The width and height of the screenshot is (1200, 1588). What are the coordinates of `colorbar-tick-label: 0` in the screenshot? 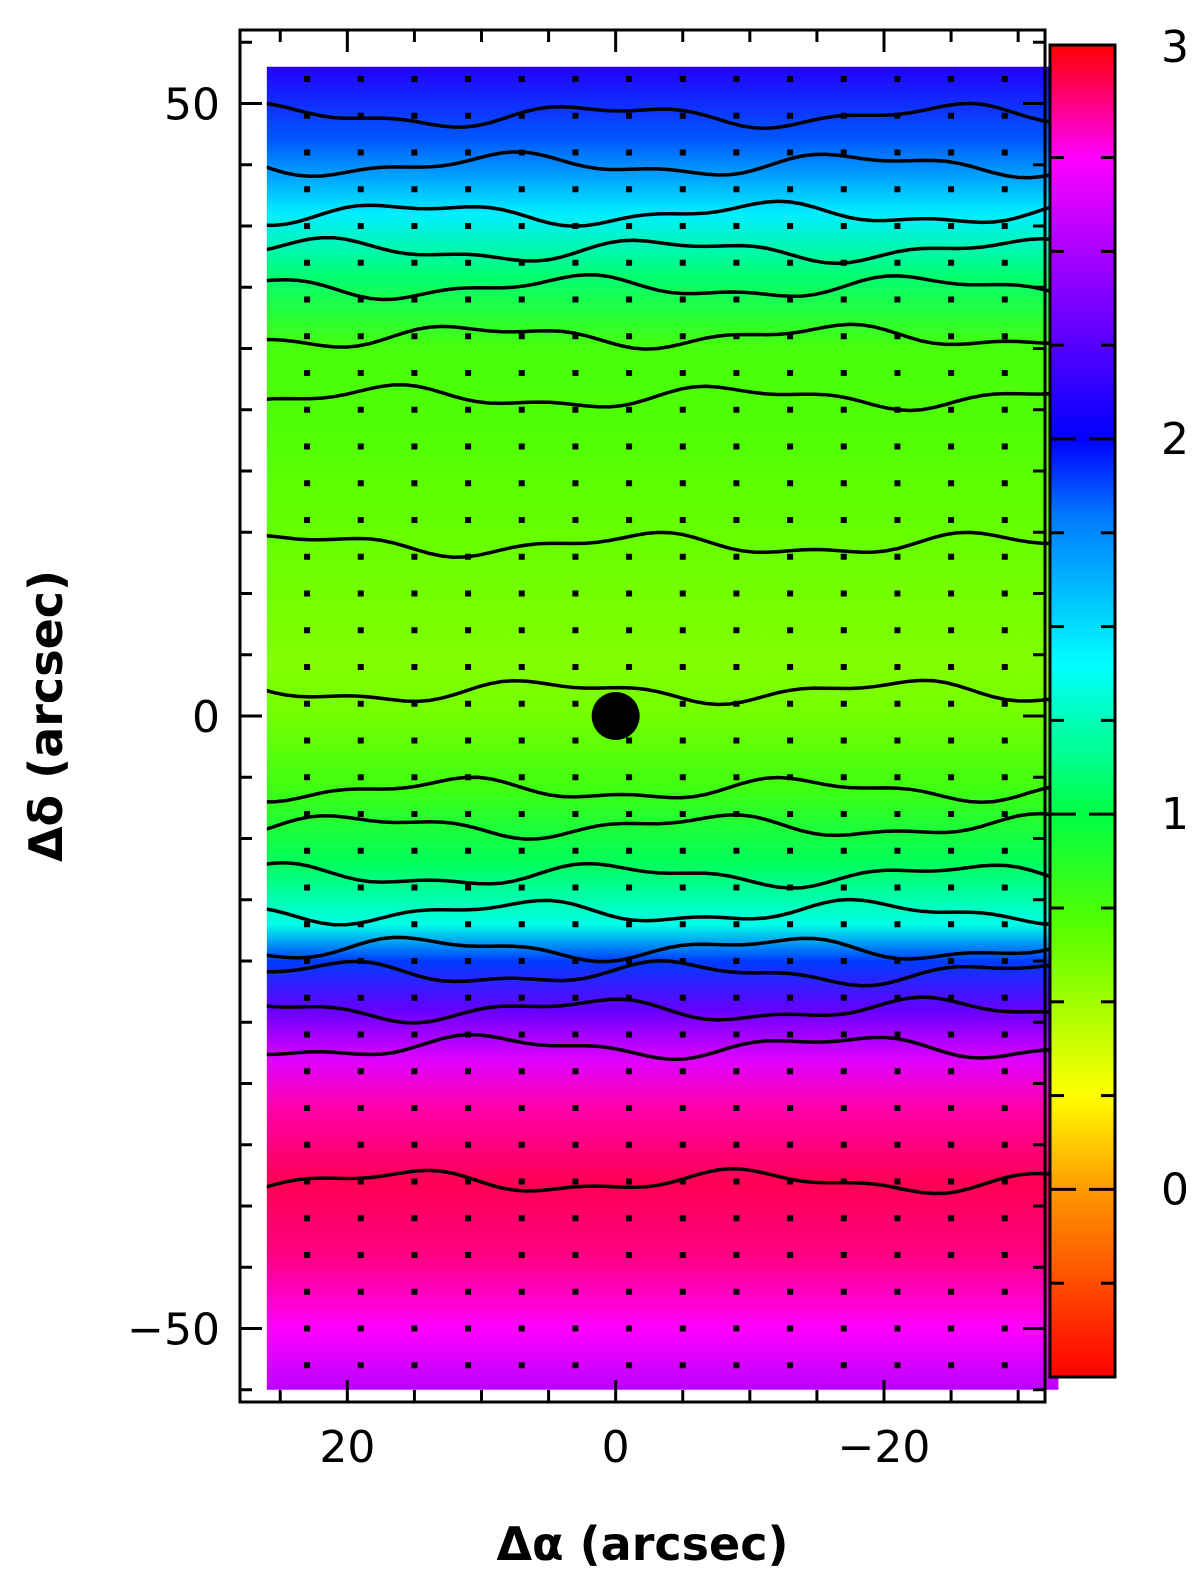 It's located at (1175, 1189).